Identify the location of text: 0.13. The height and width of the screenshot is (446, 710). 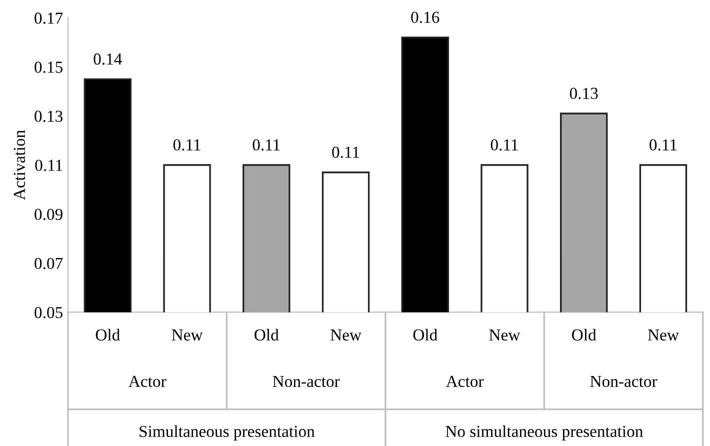
(48, 116).